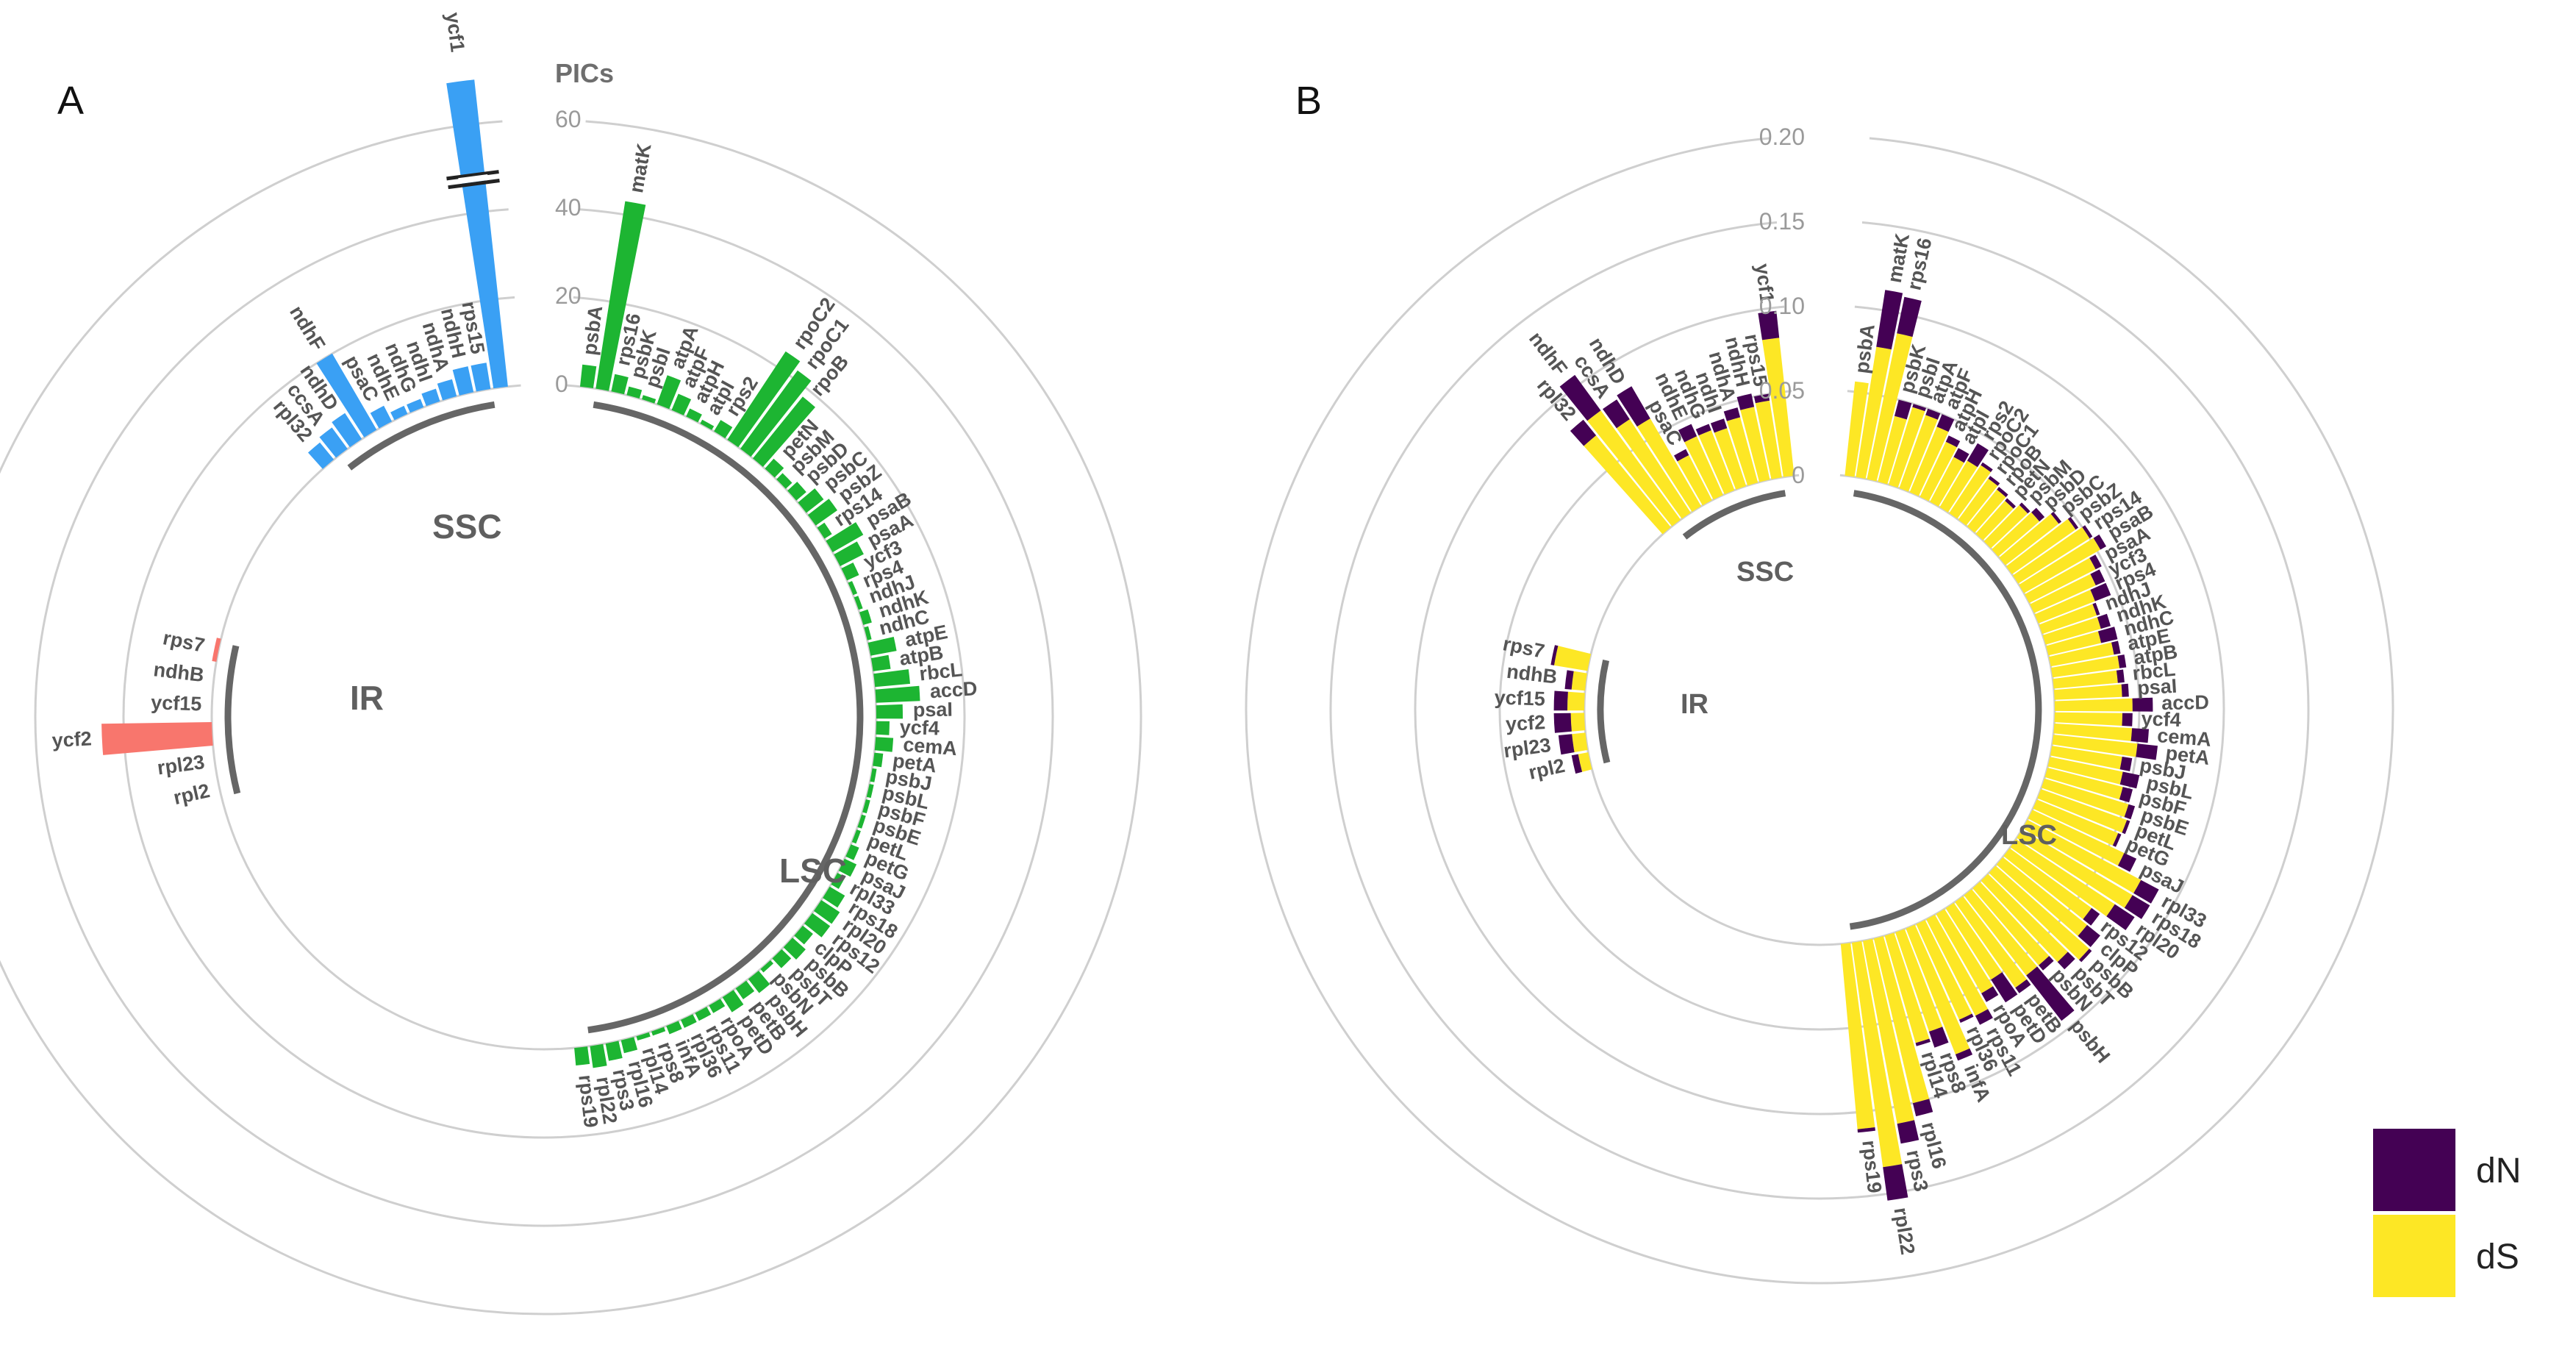  Describe the element at coordinates (643, 1036) in the screenshot. I see `bar-rpl14` at that location.